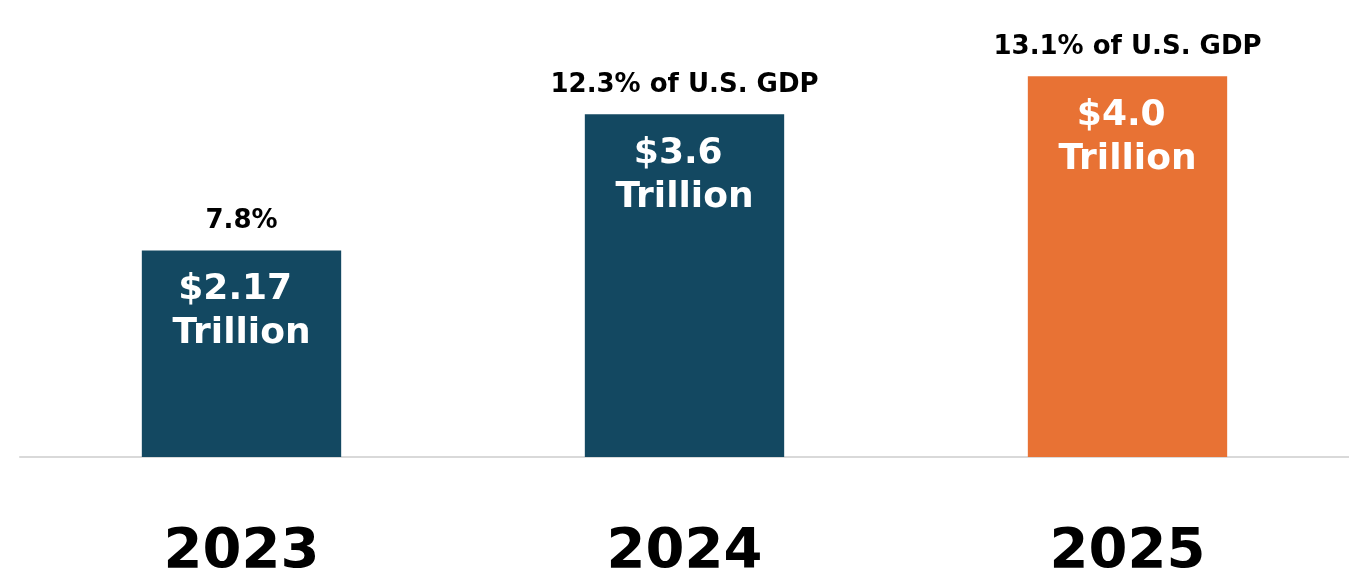 This screenshot has width=1349, height=587. I want to click on data-label: $4.0 Trillion, so click(1127, 134).